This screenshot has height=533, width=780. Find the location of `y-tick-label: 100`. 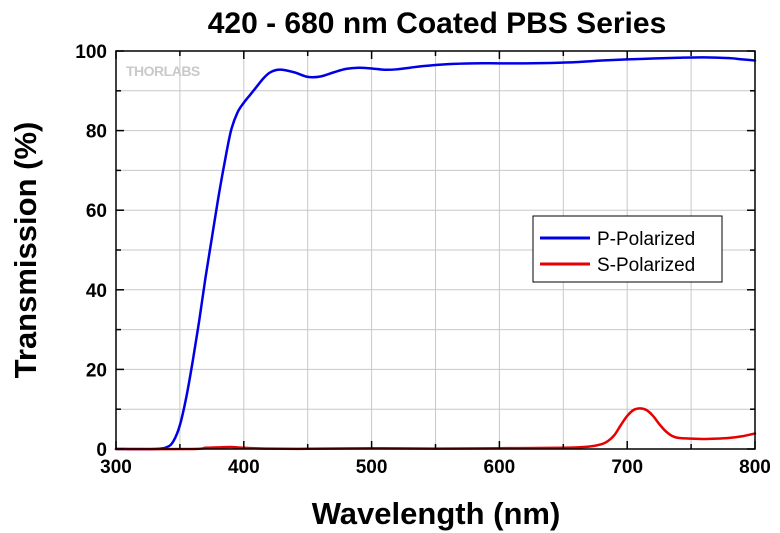

y-tick-label: 100 is located at coordinates (91, 52).